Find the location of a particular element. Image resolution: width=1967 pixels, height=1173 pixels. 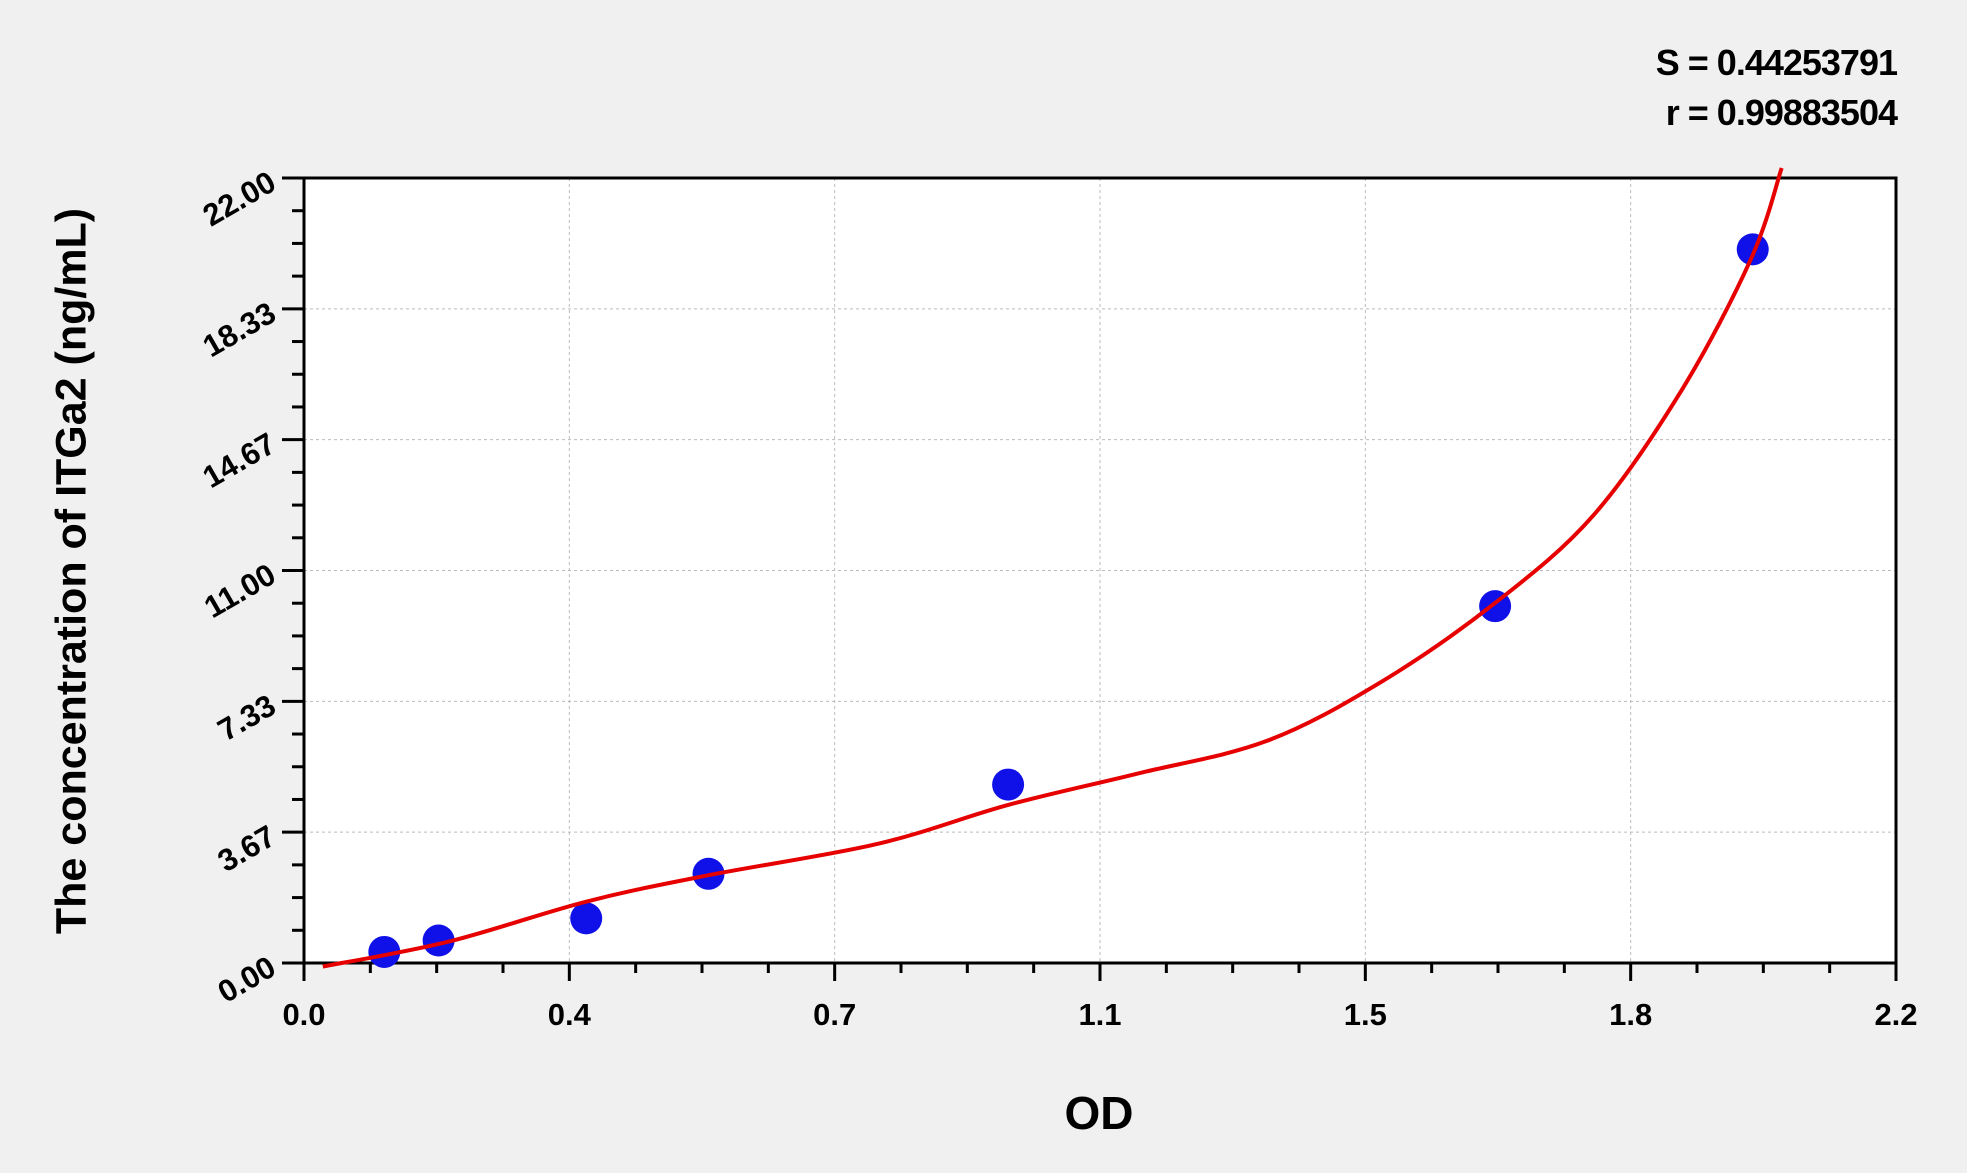

s-value-annotation: S = 0.44253791 is located at coordinates (1776, 62).